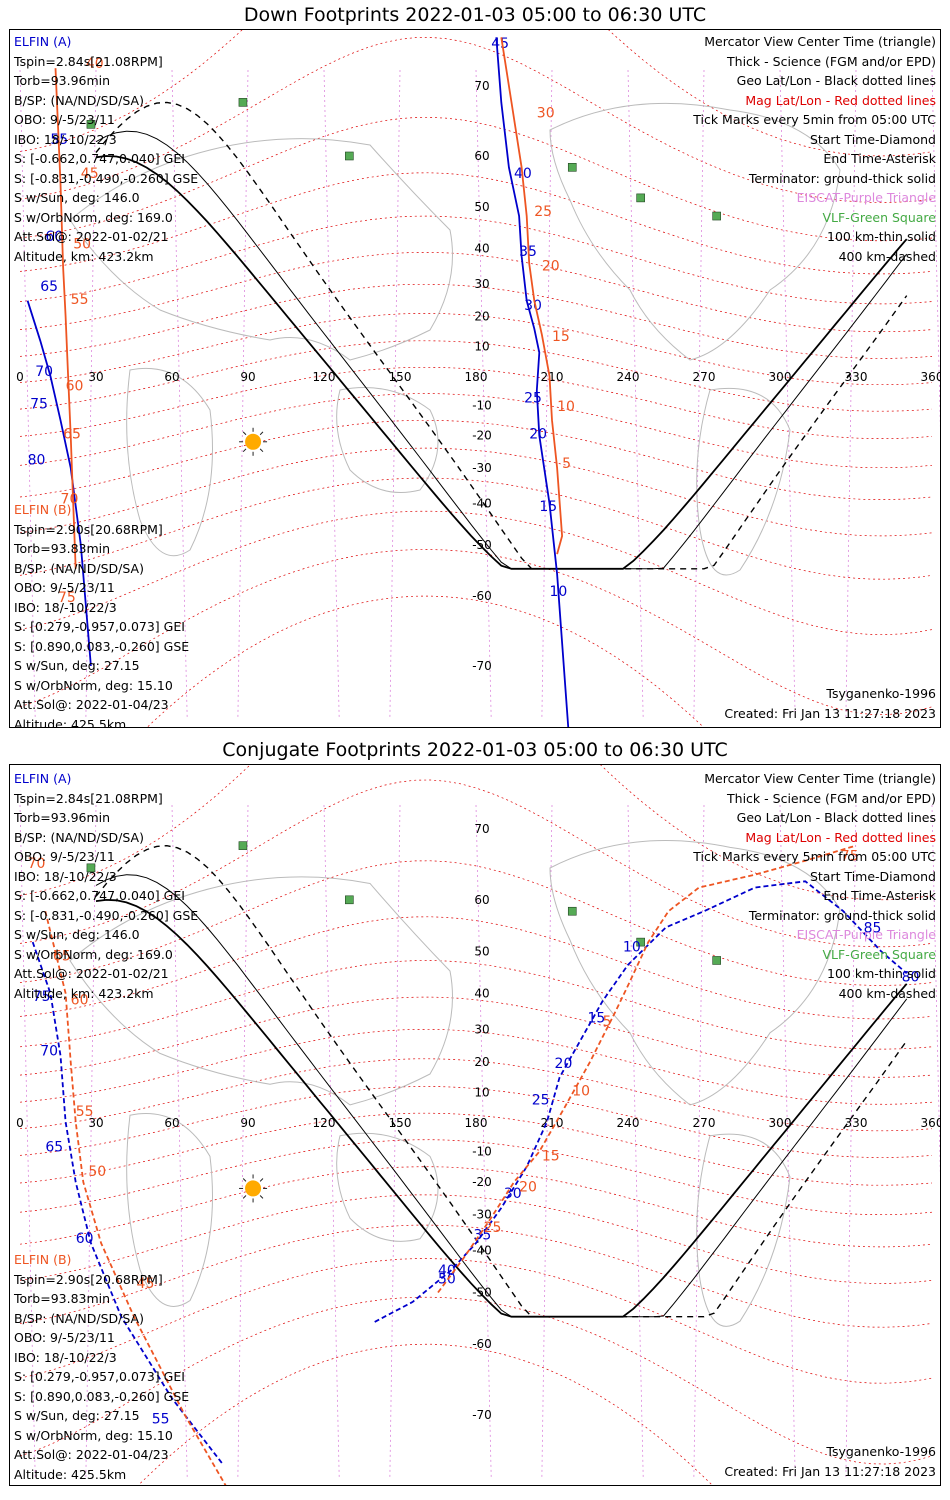 This screenshot has width=950, height=1500. Describe the element at coordinates (70, 499) in the screenshot. I see `series-tick-label: 70` at that location.